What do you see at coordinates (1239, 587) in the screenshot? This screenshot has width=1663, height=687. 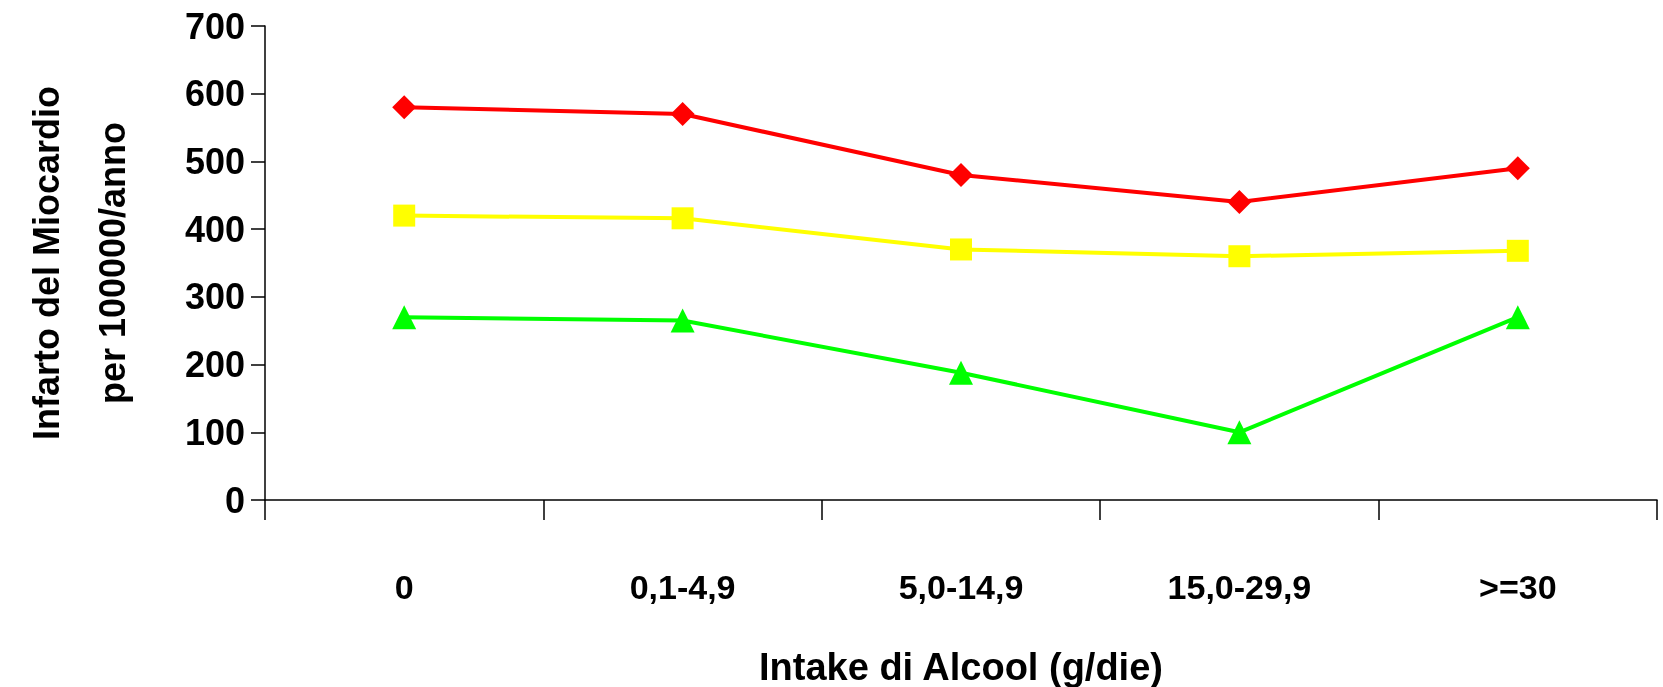 I see `x-tick-label: 15,0-29,9` at bounding box center [1239, 587].